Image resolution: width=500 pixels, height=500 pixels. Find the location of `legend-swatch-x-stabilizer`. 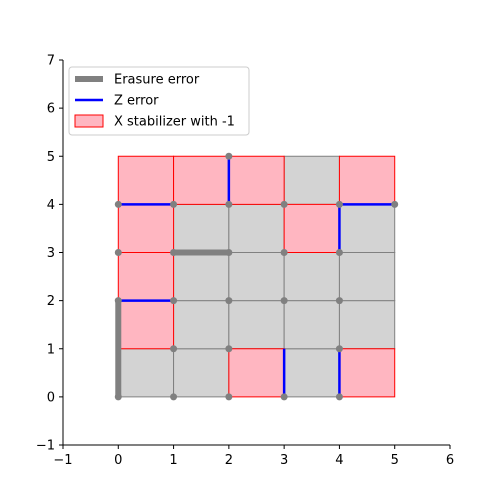

legend-swatch-x-stabilizer is located at coordinates (89, 121).